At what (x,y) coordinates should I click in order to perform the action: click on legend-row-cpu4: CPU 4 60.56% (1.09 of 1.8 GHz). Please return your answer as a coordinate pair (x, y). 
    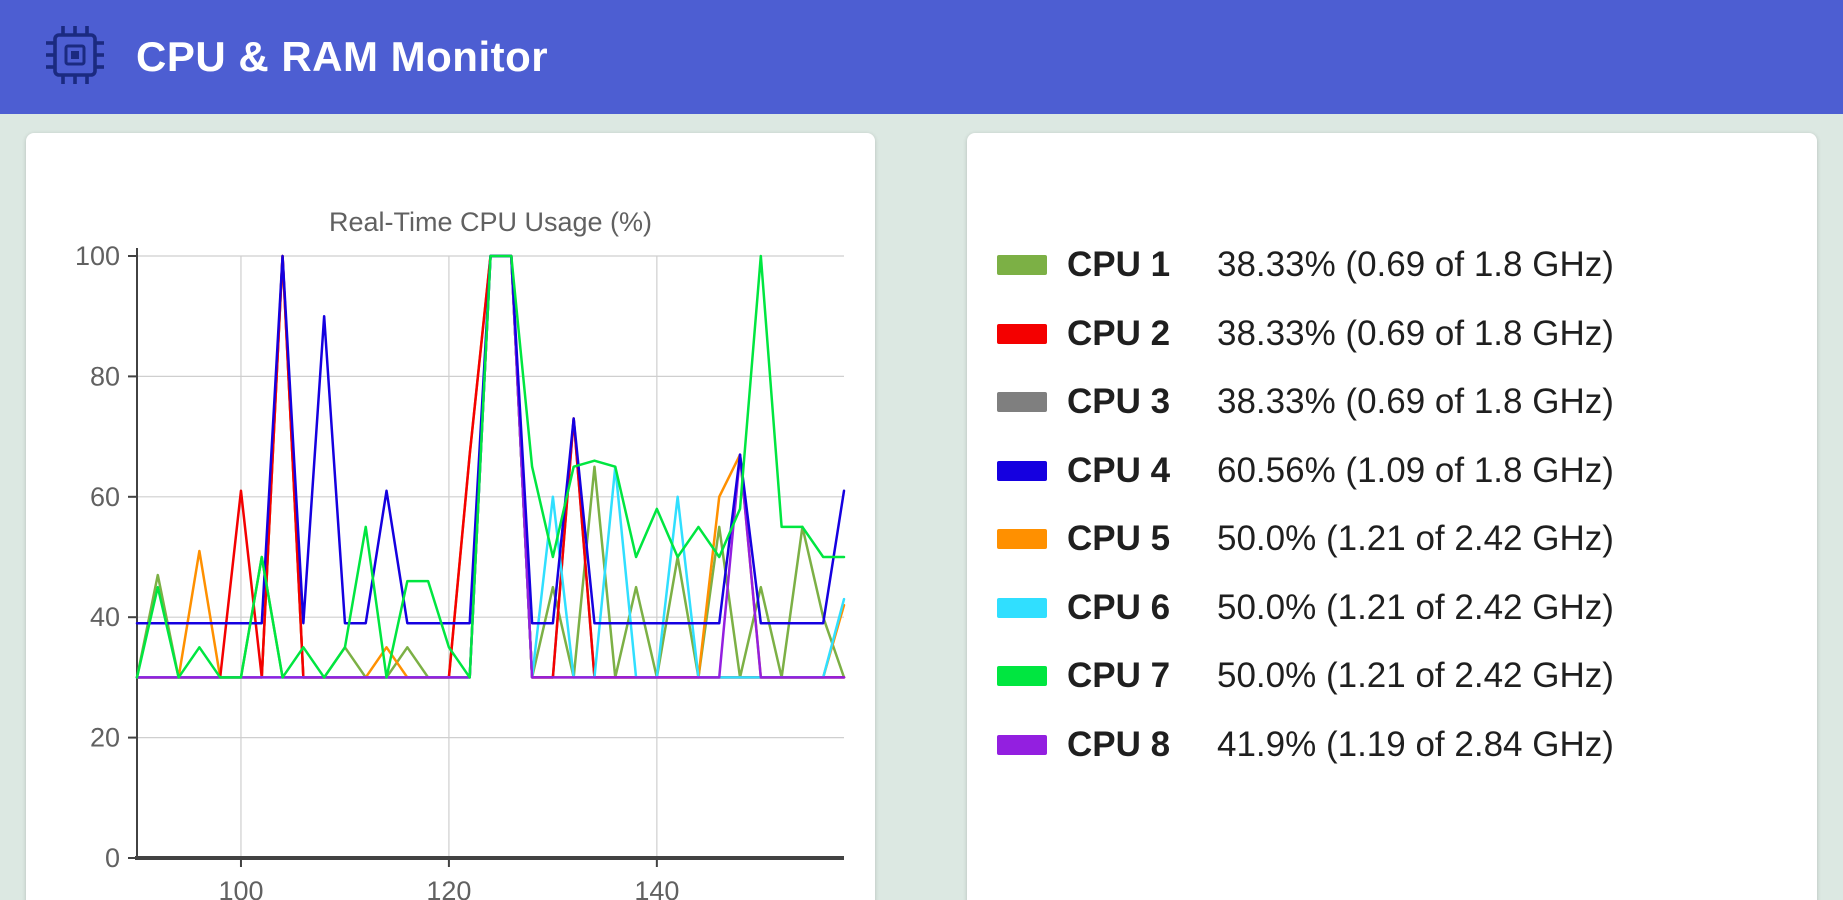
    Looking at the image, I should click on (1407, 471).